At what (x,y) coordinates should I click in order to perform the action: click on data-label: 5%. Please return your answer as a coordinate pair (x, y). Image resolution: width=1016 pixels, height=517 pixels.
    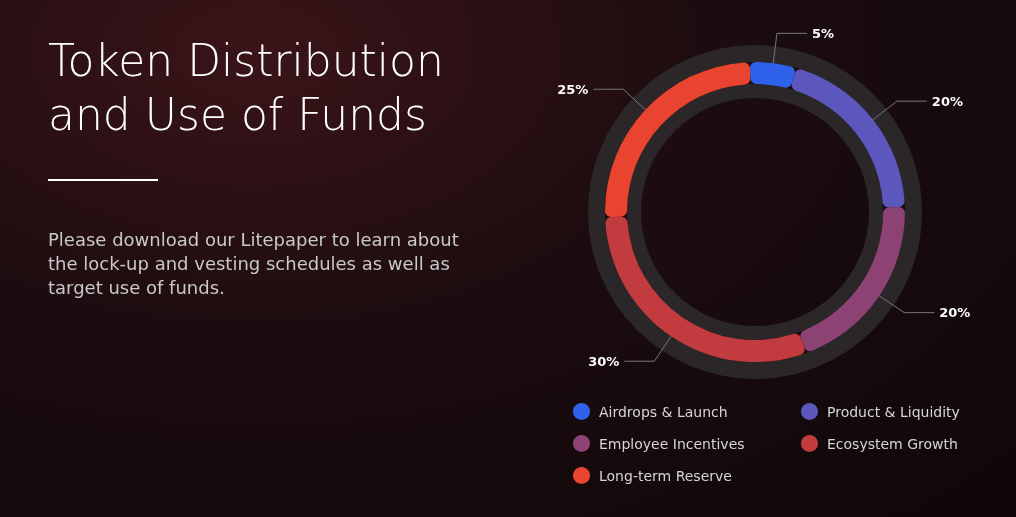
    Looking at the image, I should click on (823, 33).